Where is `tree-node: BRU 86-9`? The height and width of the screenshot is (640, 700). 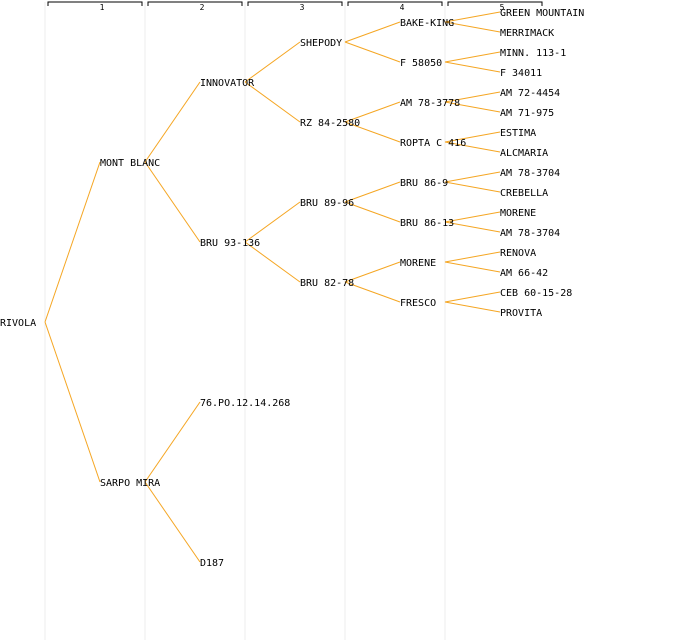 tree-node: BRU 86-9 is located at coordinates (424, 183).